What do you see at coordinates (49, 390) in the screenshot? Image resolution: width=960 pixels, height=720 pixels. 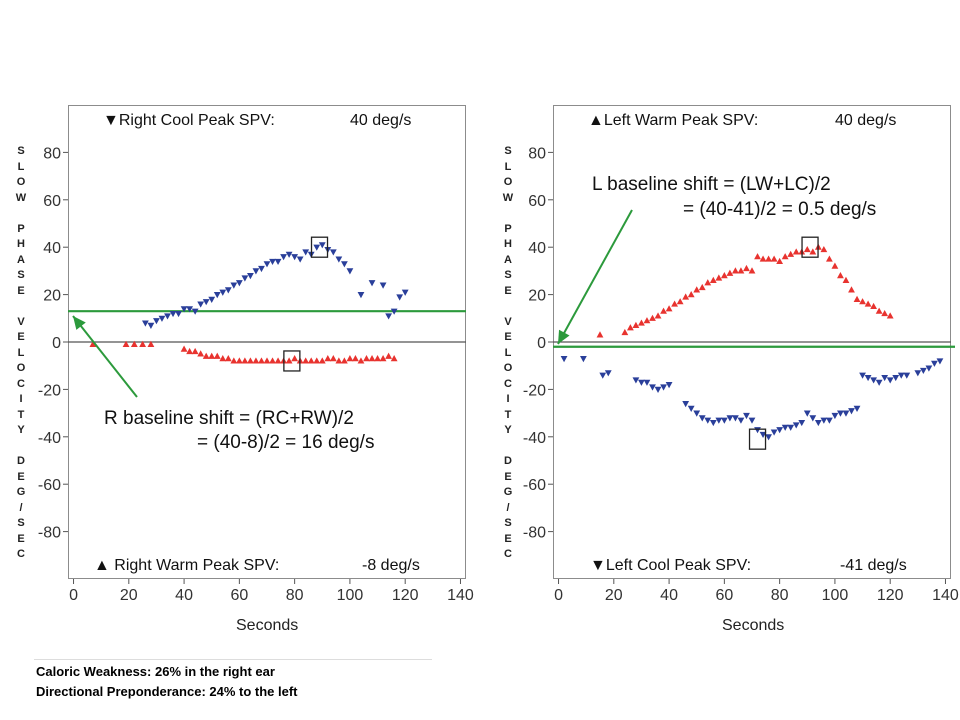 I see `y-tick-label: -20` at bounding box center [49, 390].